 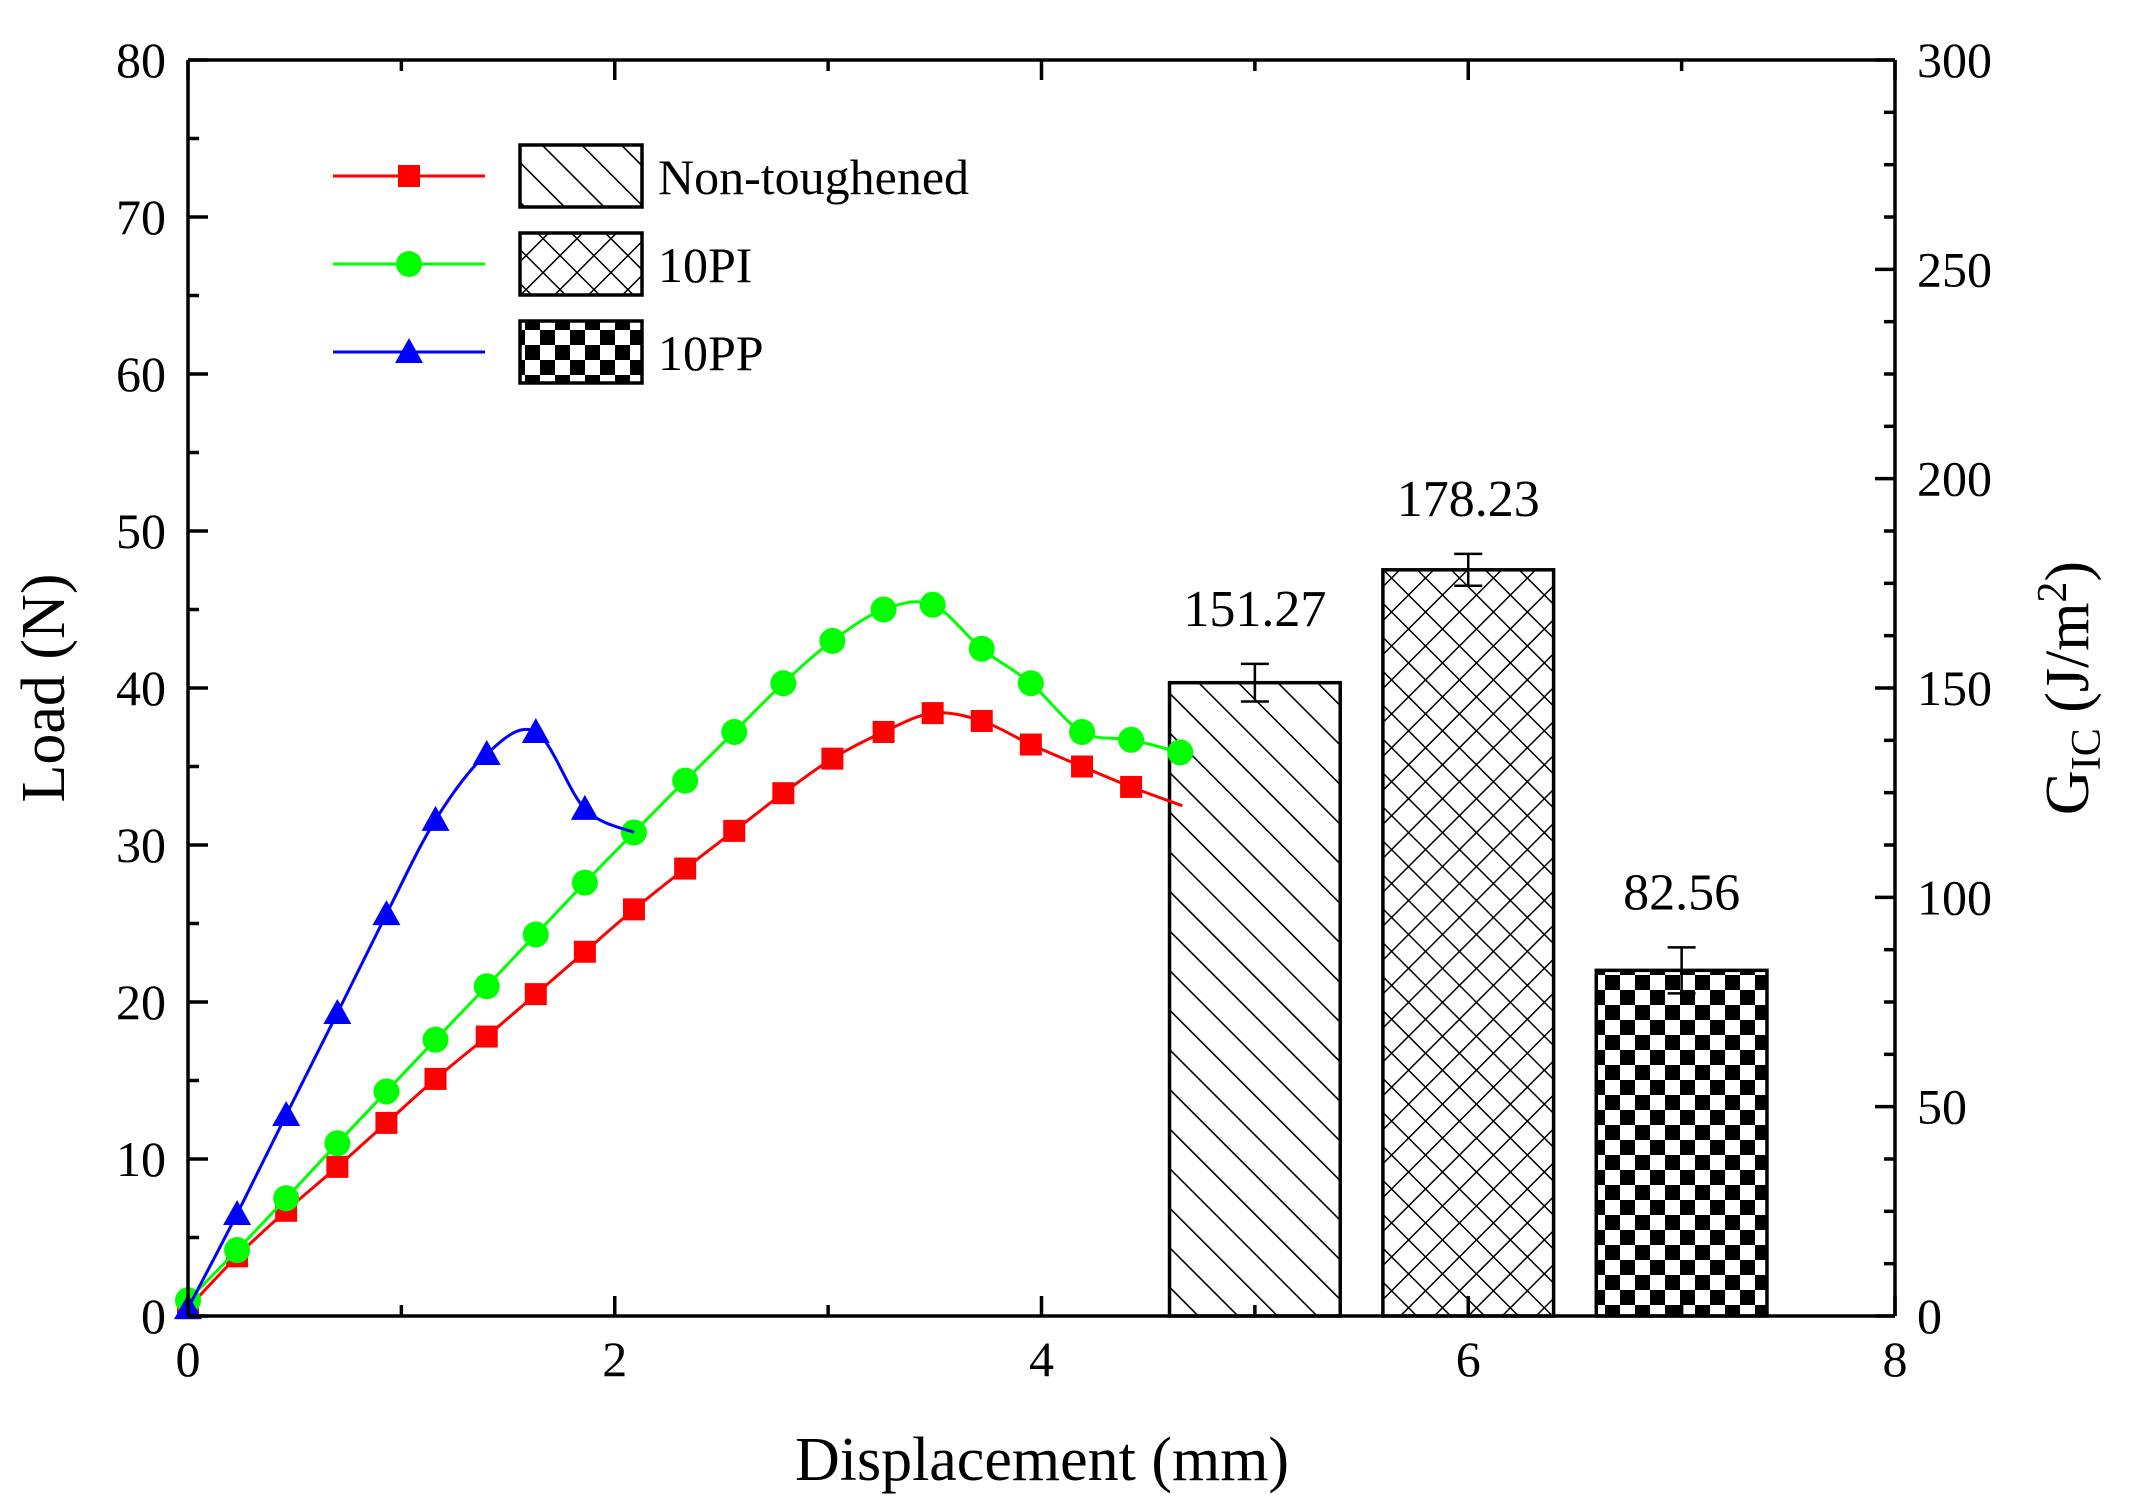 I want to click on legend-label: 10PI, so click(x=705, y=265).